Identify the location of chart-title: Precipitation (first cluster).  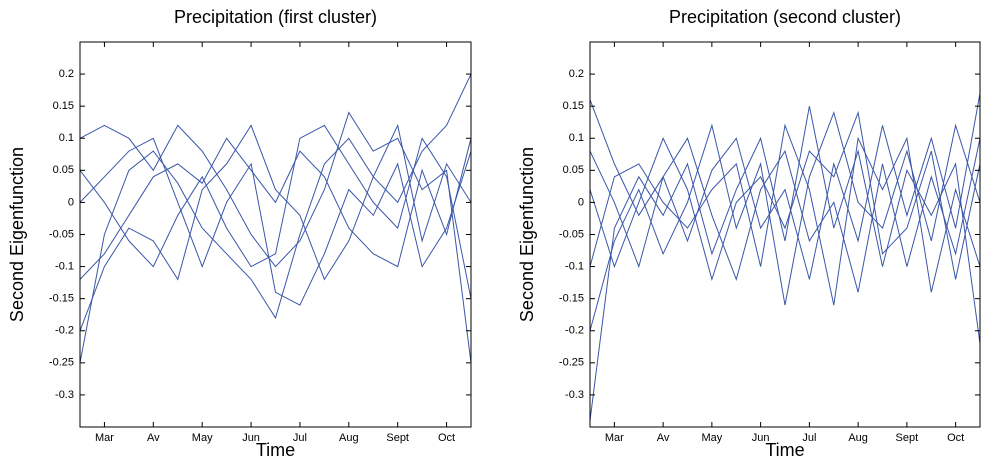
(275, 17).